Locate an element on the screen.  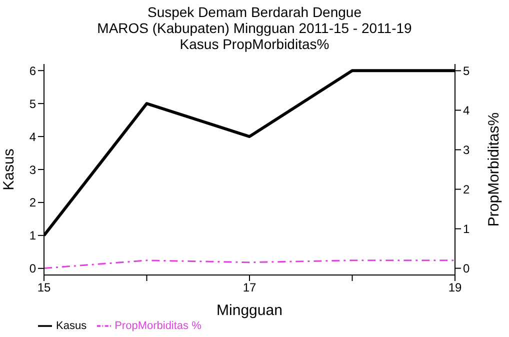
x-axis-title: Mingguan is located at coordinates (249, 310).